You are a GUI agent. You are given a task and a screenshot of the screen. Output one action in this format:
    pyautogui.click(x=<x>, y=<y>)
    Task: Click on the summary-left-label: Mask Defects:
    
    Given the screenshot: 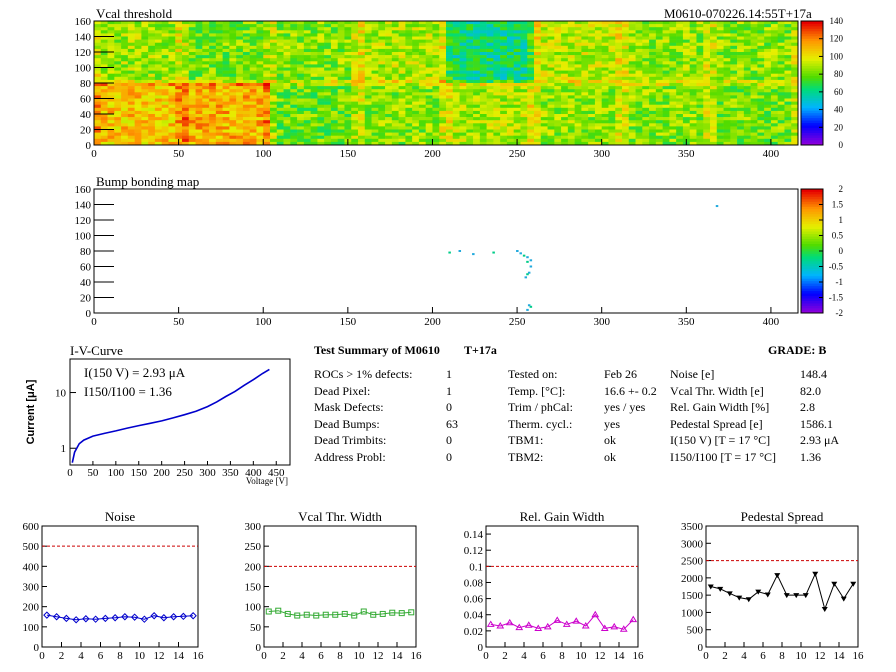 What is the action you would take?
    pyautogui.click(x=349, y=407)
    